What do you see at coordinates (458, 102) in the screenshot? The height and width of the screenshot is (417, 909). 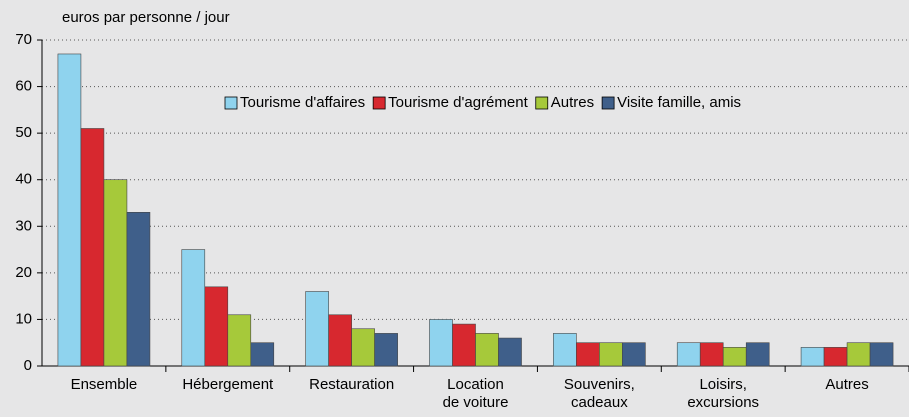 I see `legend-label: Tourisme d'agrément` at bounding box center [458, 102].